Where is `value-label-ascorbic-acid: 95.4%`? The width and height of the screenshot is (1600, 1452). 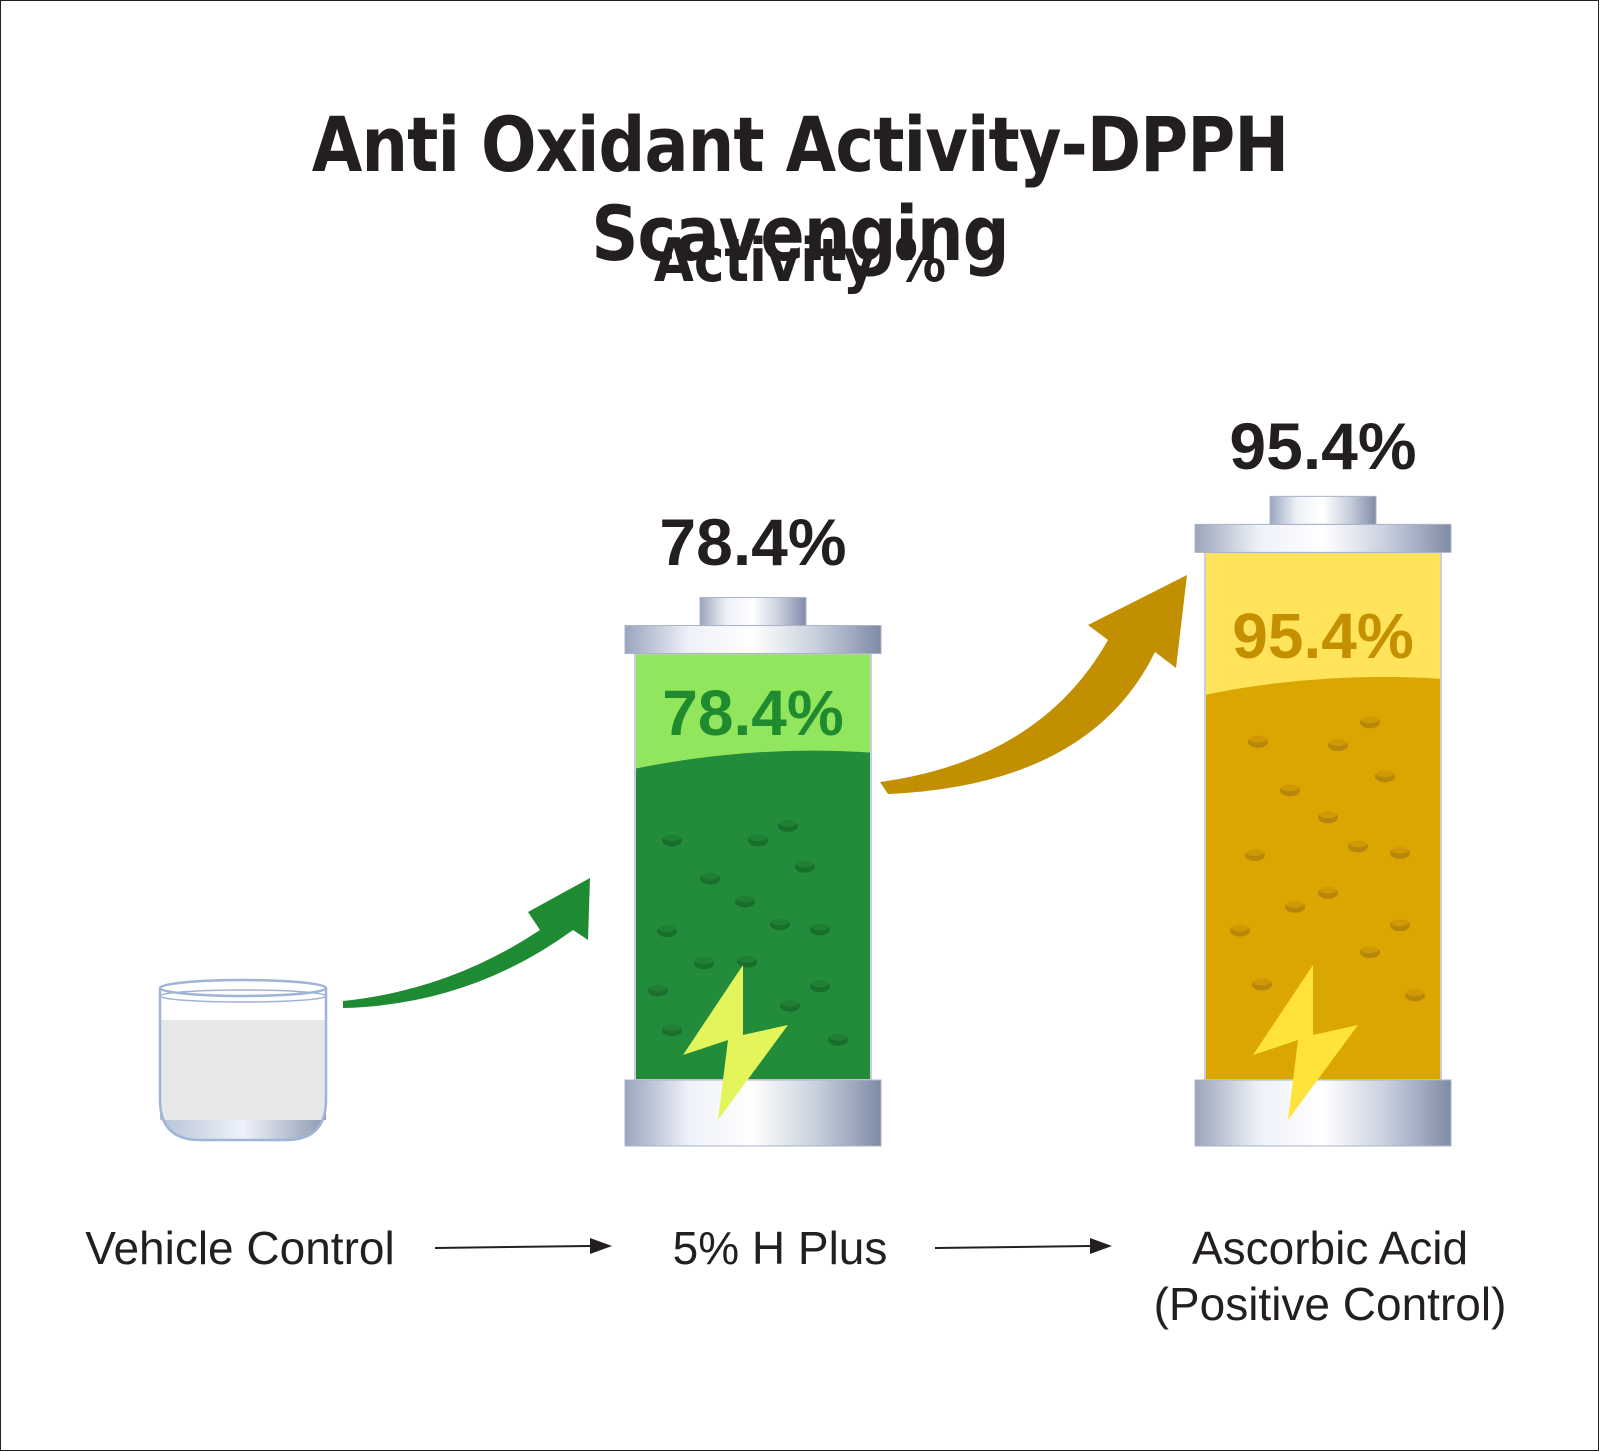
value-label-ascorbic-acid: 95.4% is located at coordinates (1322, 446).